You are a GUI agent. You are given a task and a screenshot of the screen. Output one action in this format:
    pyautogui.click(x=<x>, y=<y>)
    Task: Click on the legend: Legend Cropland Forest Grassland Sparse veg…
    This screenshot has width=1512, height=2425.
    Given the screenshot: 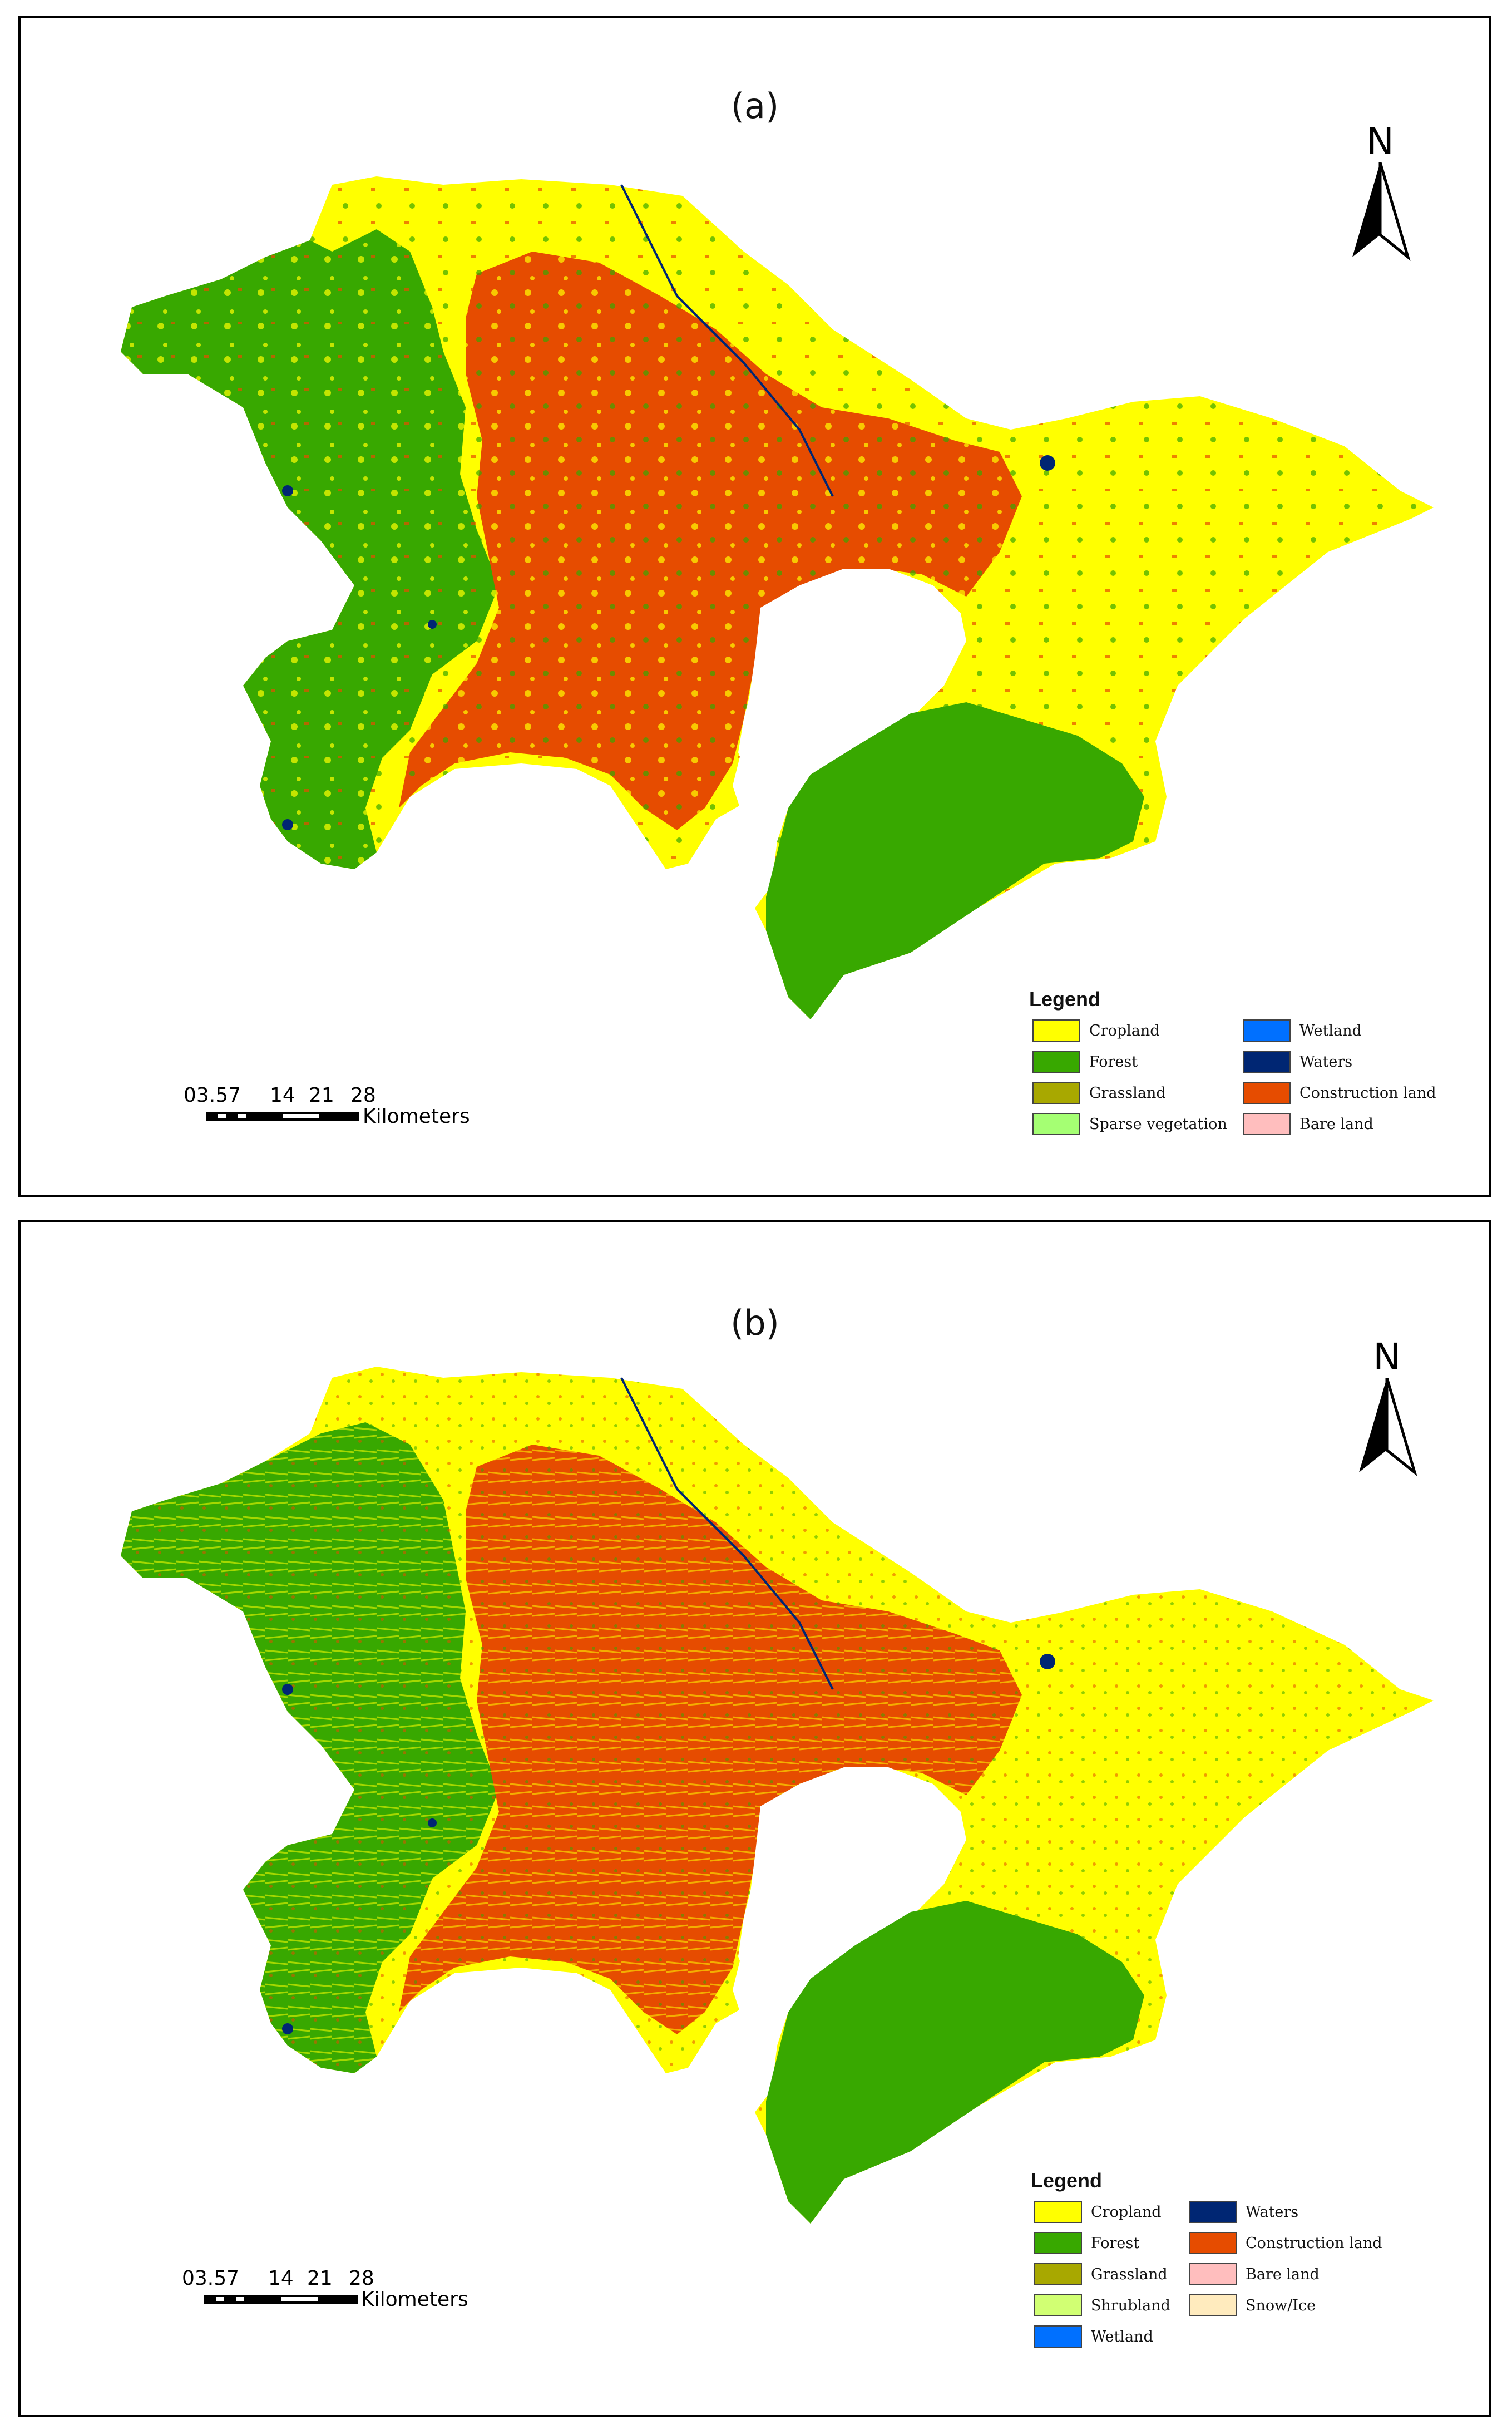 What is the action you would take?
    pyautogui.click(x=1236, y=1083)
    